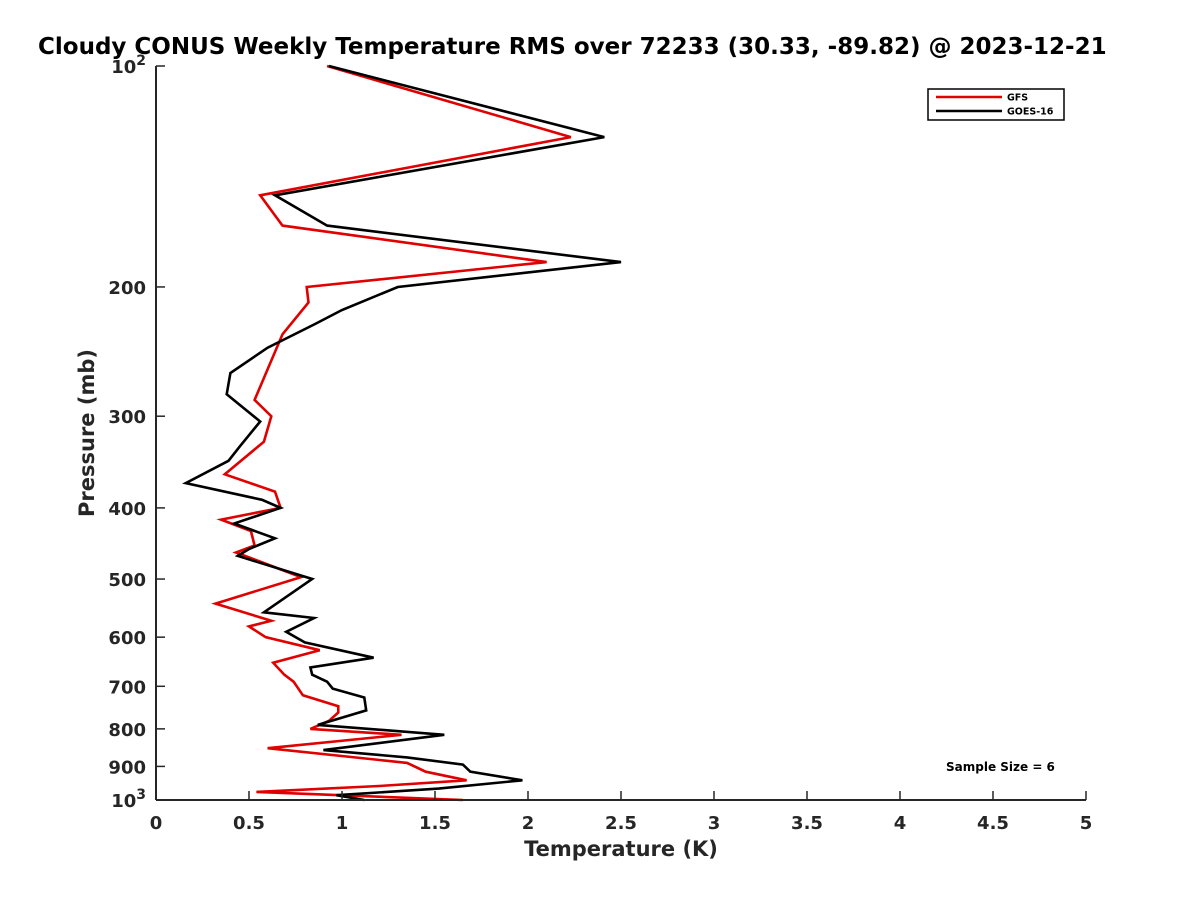 Image resolution: width=1200 pixels, height=900 pixels. I want to click on legend-box, so click(996, 104).